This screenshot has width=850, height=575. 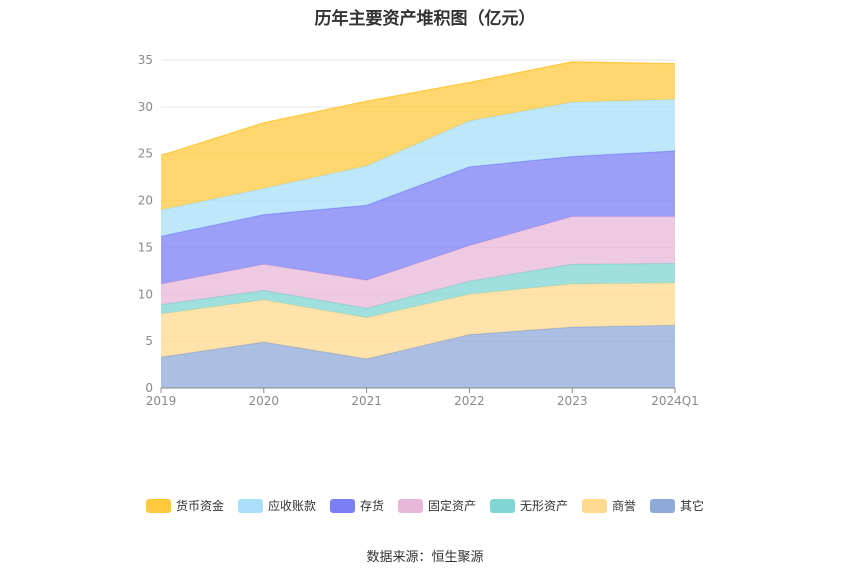 I want to click on legend-label: 无形资产, so click(x=544, y=506).